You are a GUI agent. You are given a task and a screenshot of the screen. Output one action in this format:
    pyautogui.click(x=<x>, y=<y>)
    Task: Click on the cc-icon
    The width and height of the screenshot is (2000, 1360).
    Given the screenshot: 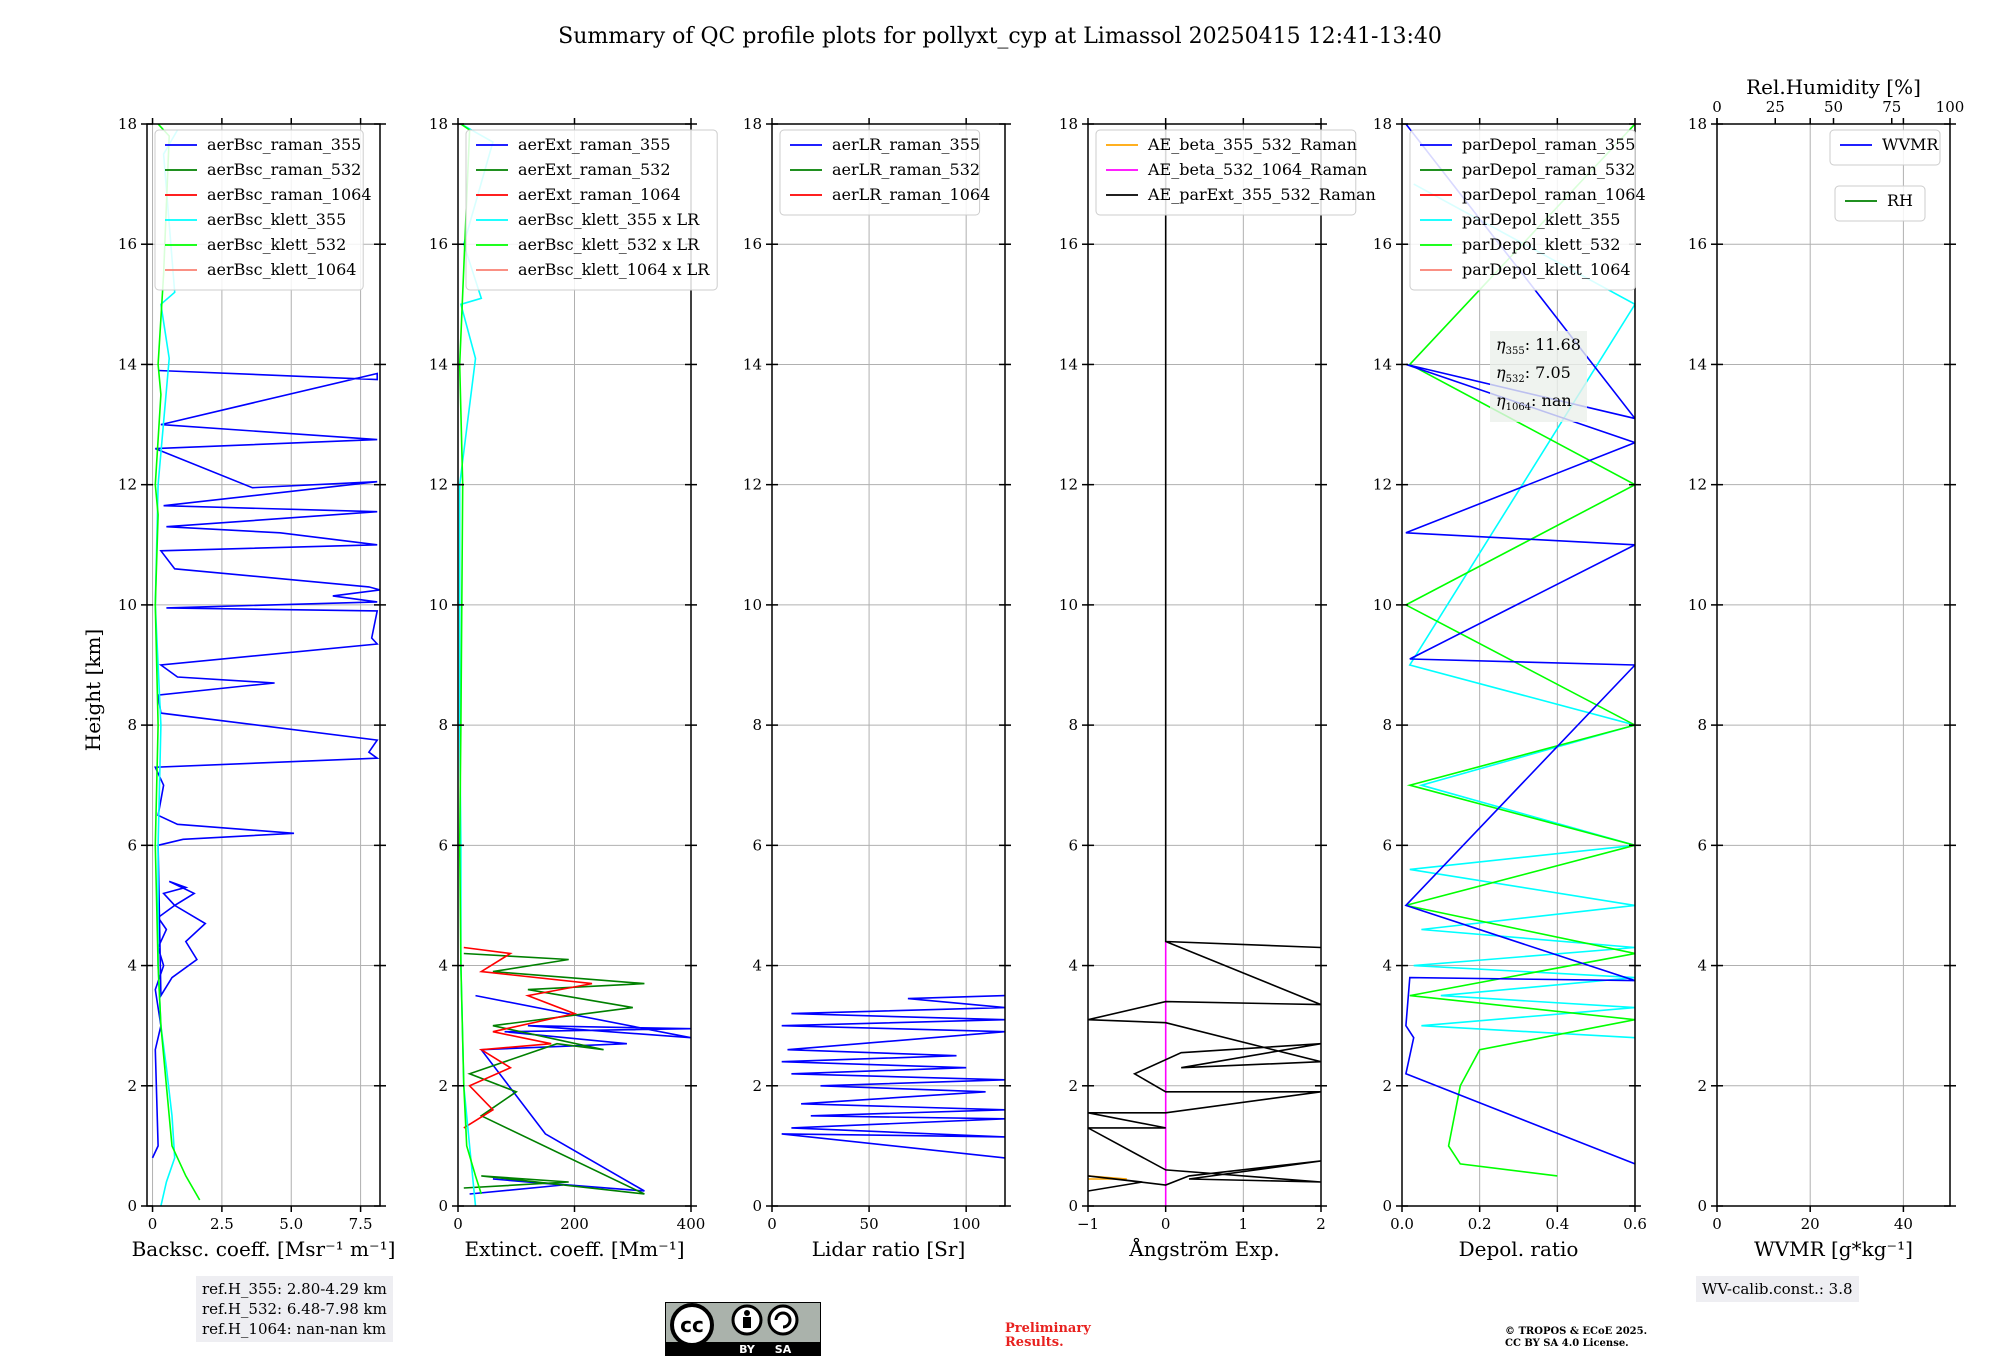 What is the action you would take?
    pyautogui.click(x=692, y=1325)
    